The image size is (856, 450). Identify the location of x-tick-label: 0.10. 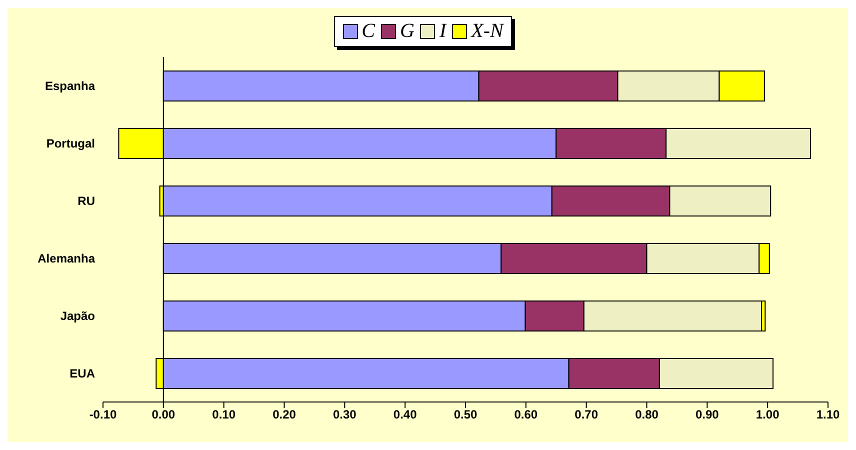
(224, 415).